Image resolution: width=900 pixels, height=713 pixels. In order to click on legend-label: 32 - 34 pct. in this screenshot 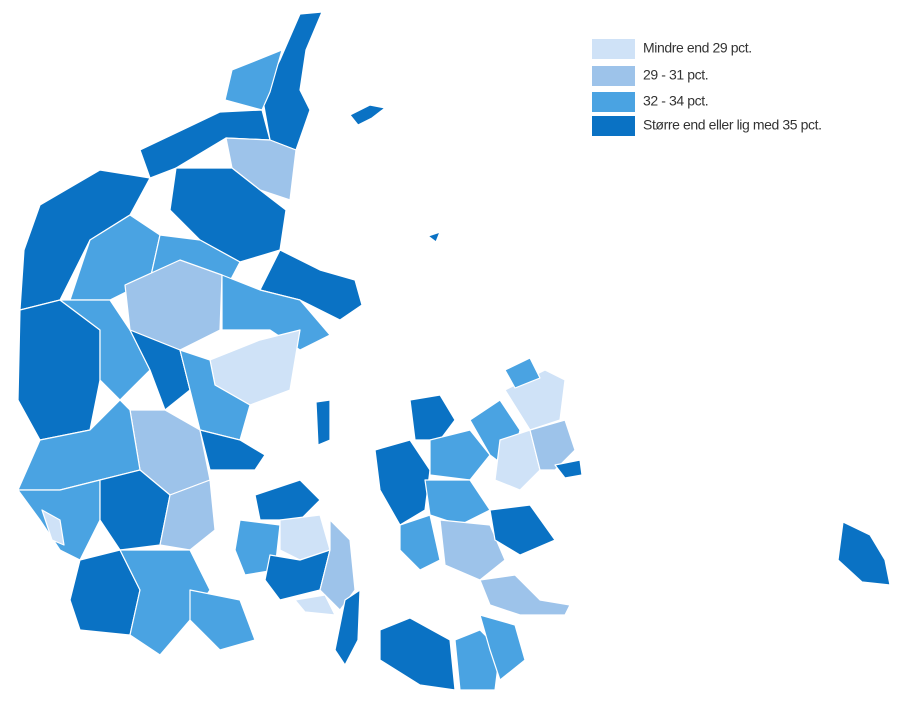, I will do `click(675, 101)`.